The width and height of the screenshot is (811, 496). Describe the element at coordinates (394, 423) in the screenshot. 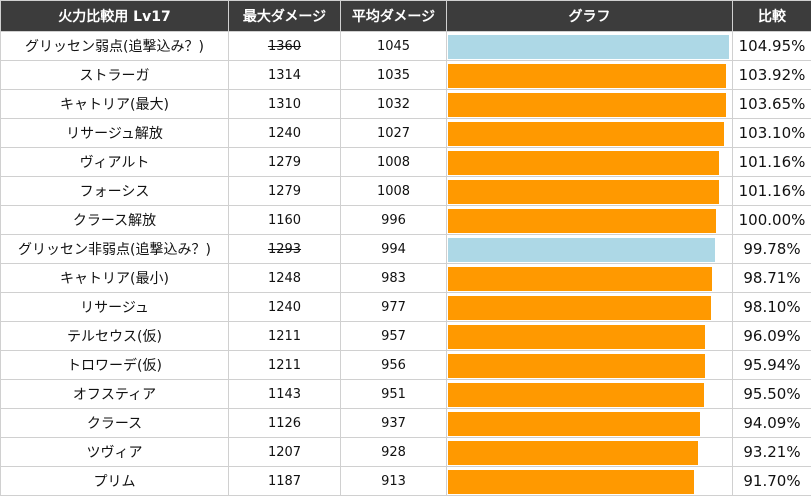

I see `row-avg-damage: 937` at that location.